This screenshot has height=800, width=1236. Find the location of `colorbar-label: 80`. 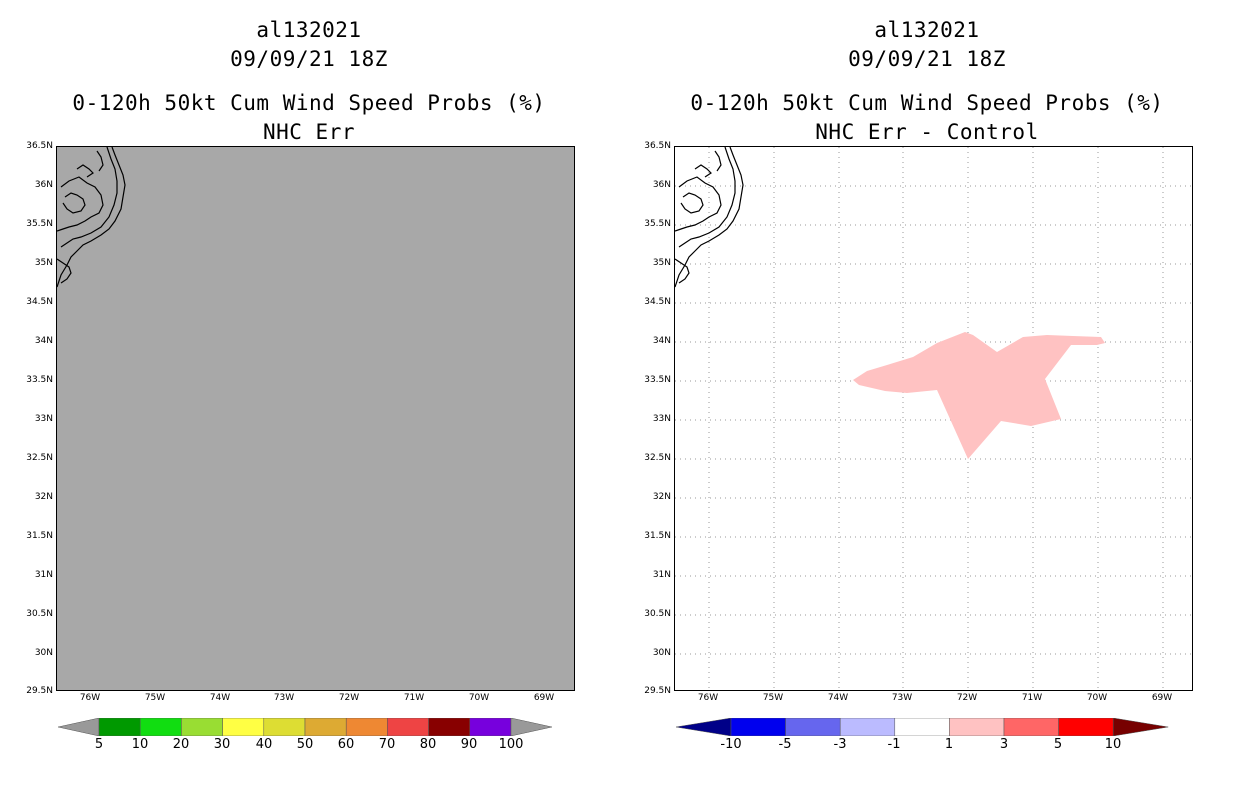

colorbar-label: 80 is located at coordinates (428, 744).